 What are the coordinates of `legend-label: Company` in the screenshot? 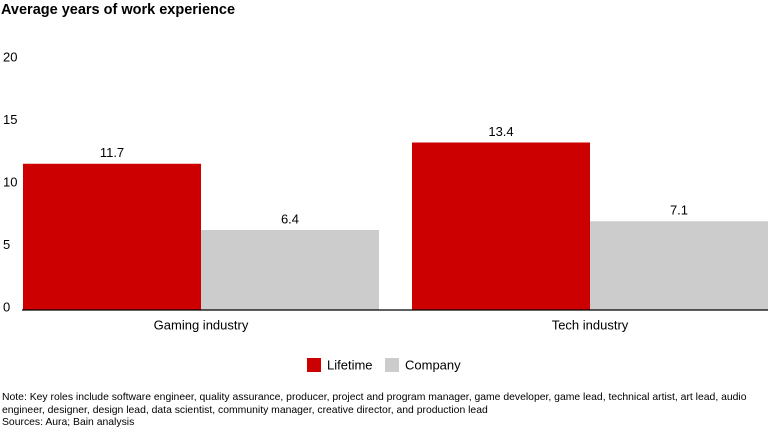 It's located at (433, 364).